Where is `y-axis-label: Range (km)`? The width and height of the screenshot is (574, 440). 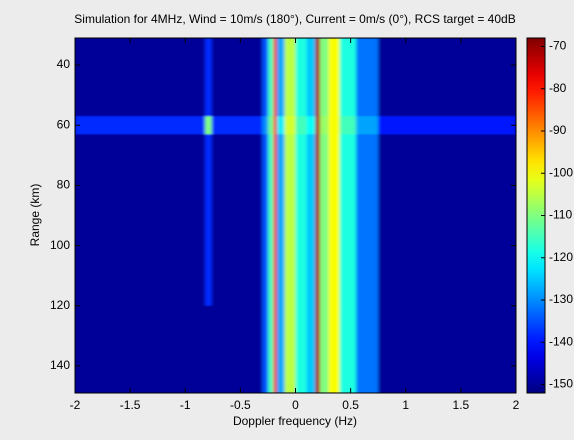 y-axis-label: Range (km) is located at coordinates (35, 215).